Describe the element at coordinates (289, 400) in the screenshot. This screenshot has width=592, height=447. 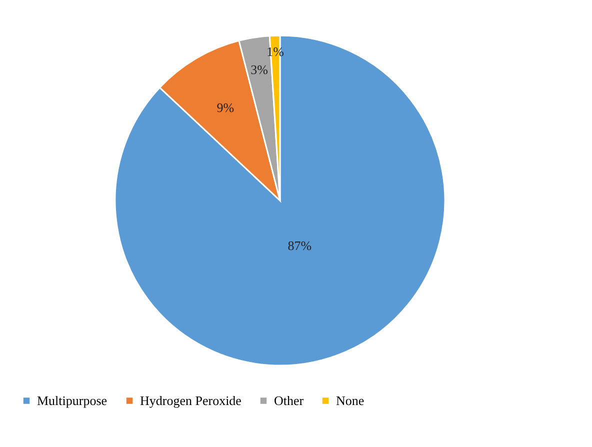
I see `legend-label: Other` at that location.